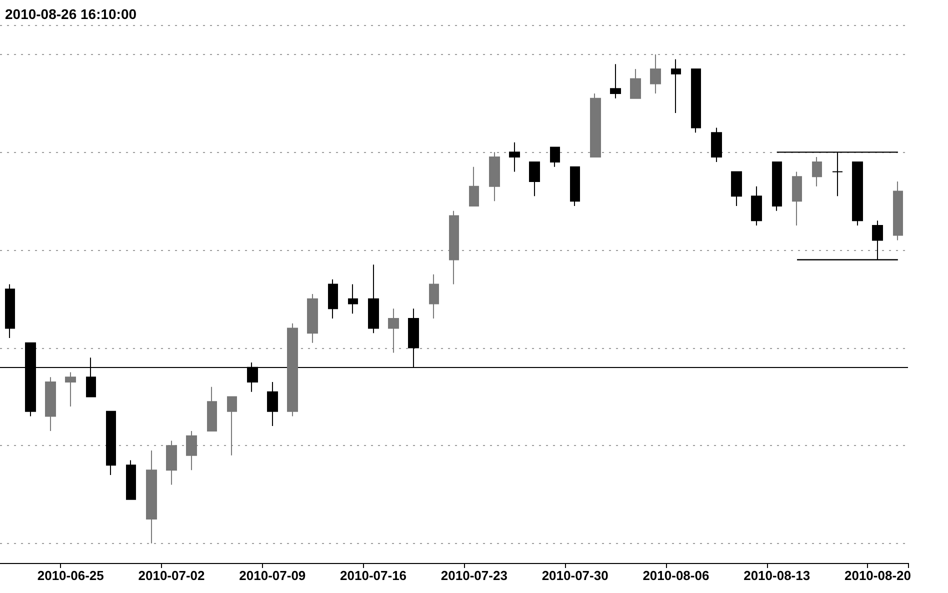 This screenshot has height=593, width=948. I want to click on x-tick-label: 2010-07-16, so click(373, 575).